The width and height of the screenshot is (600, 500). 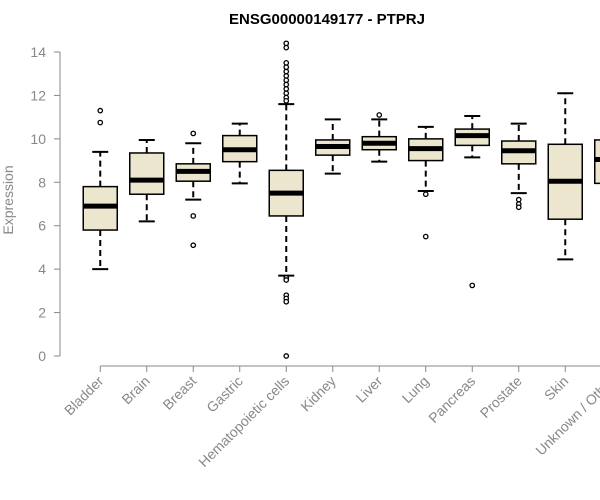 I want to click on chart-title: ENSG00000149177 - PTPRJ, so click(x=327, y=19).